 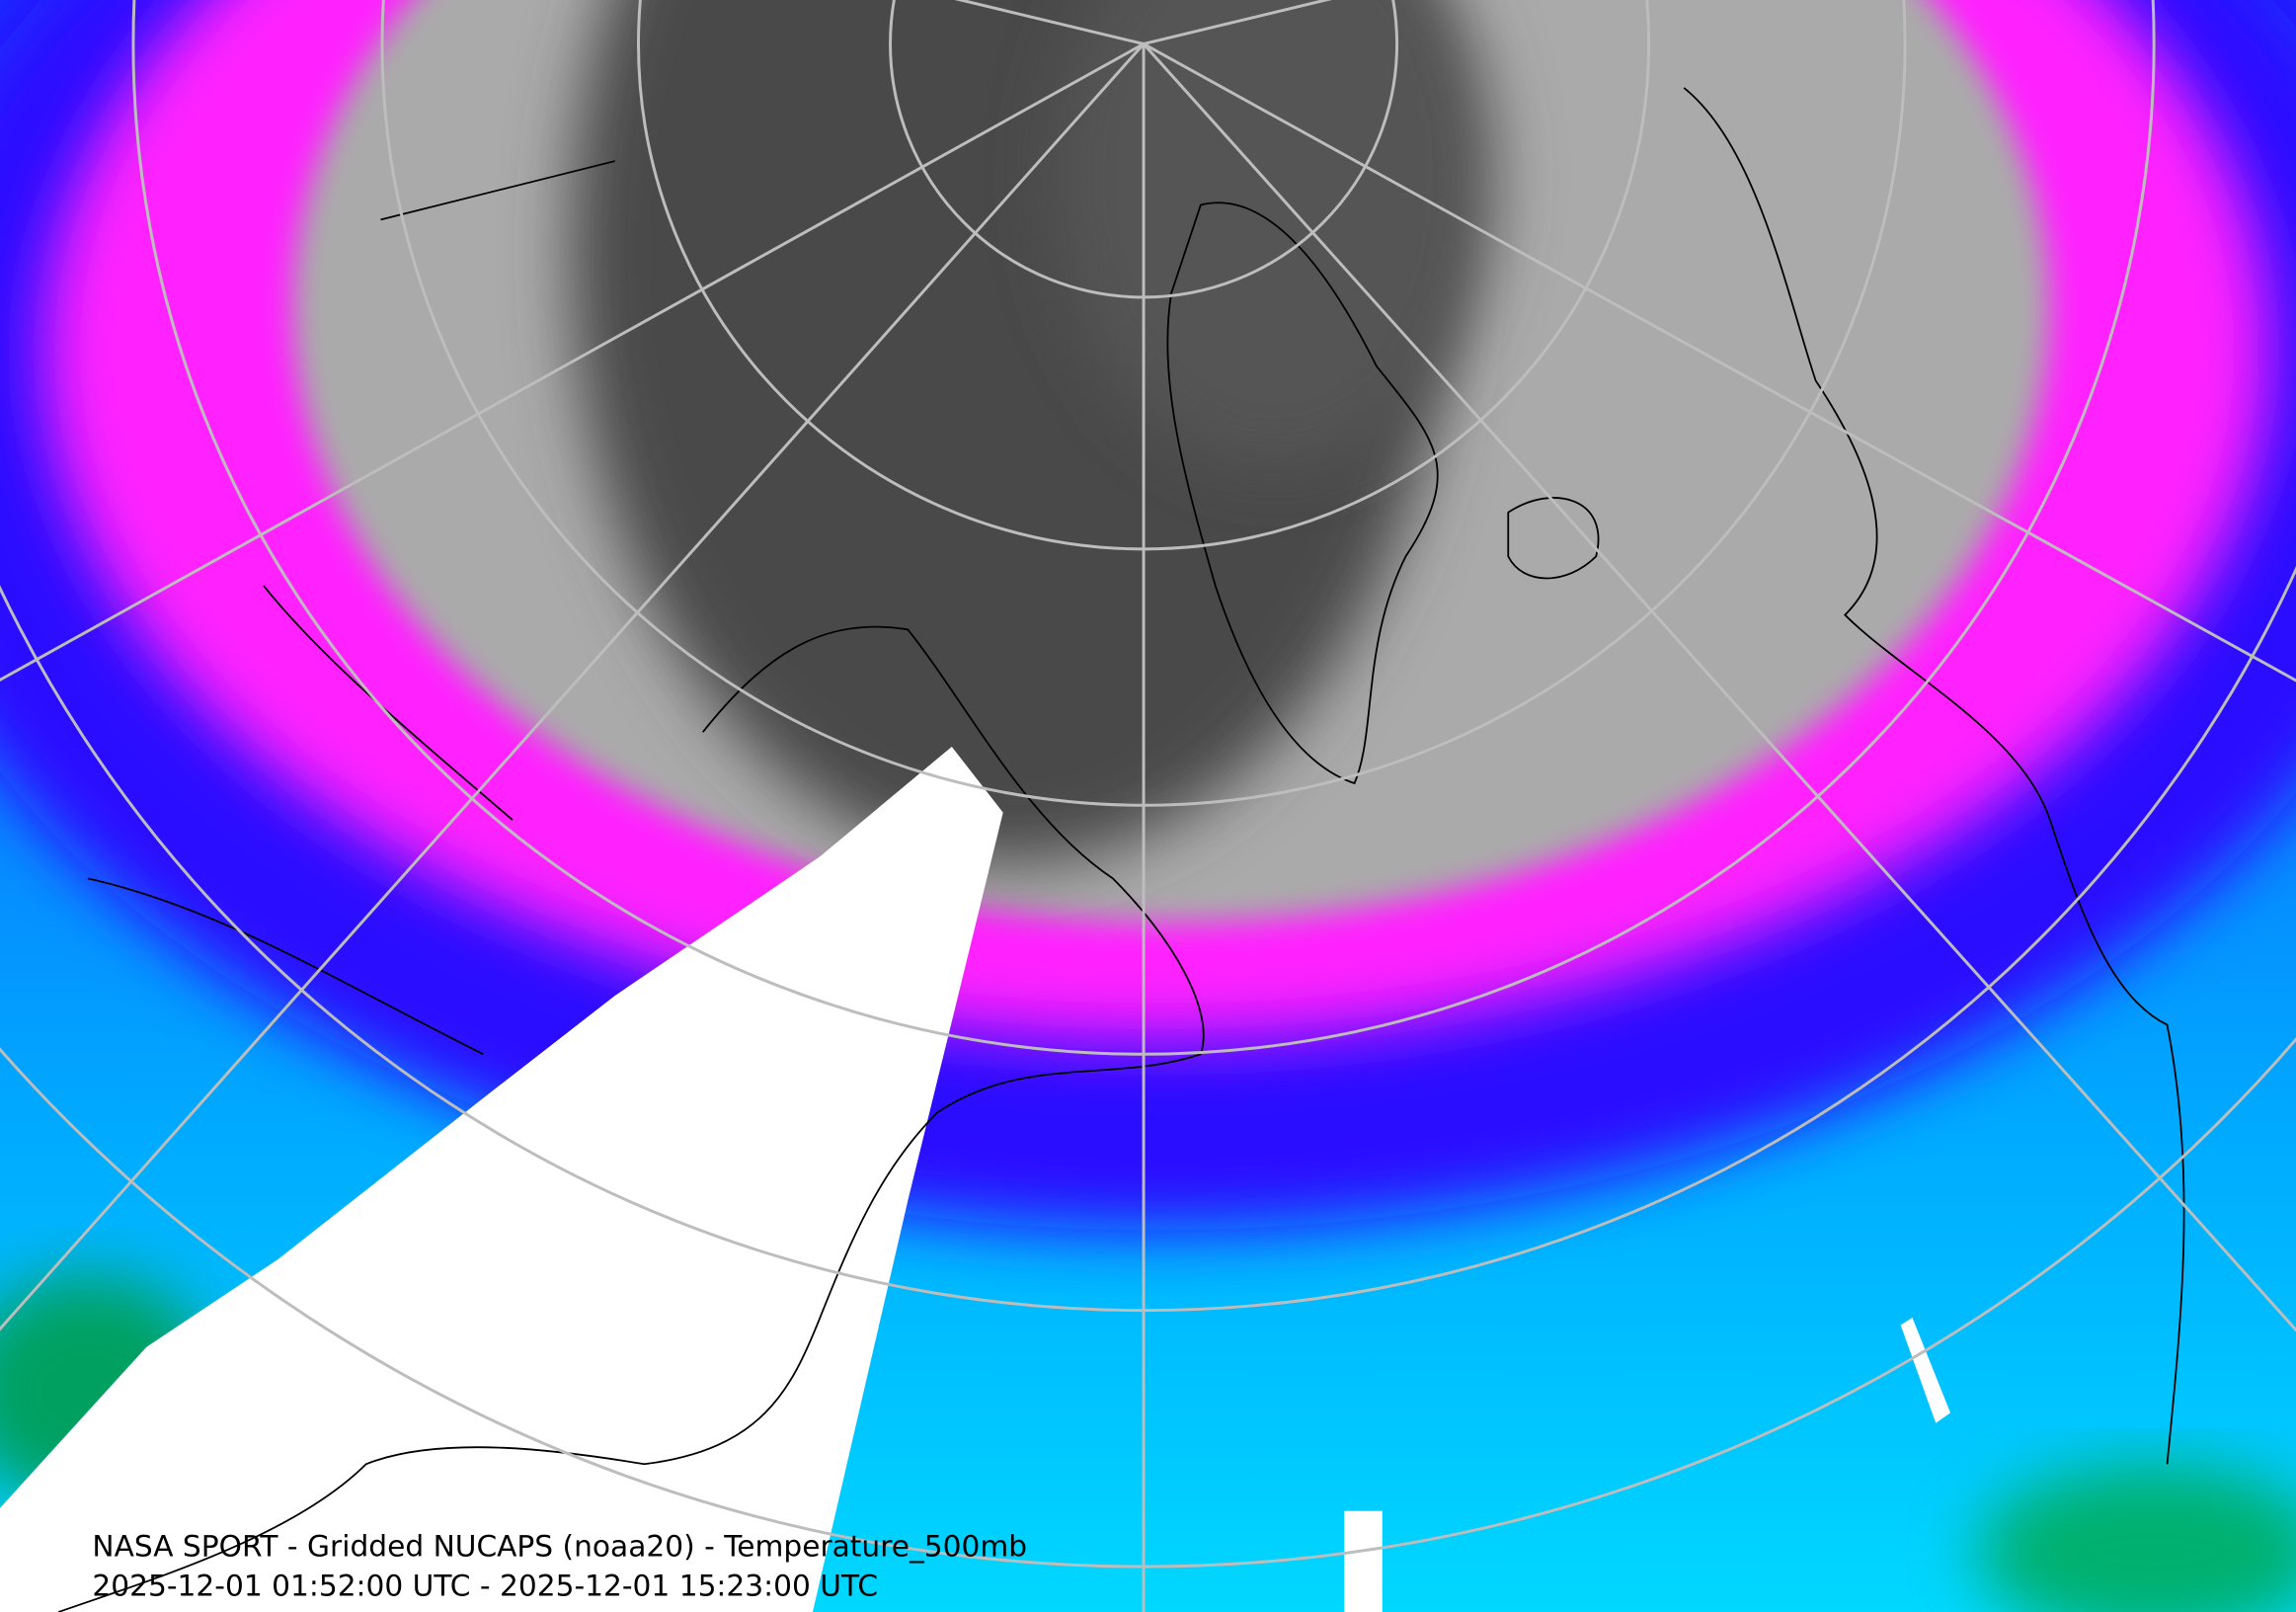 I want to click on coldest-region, so click(x=1274, y=235).